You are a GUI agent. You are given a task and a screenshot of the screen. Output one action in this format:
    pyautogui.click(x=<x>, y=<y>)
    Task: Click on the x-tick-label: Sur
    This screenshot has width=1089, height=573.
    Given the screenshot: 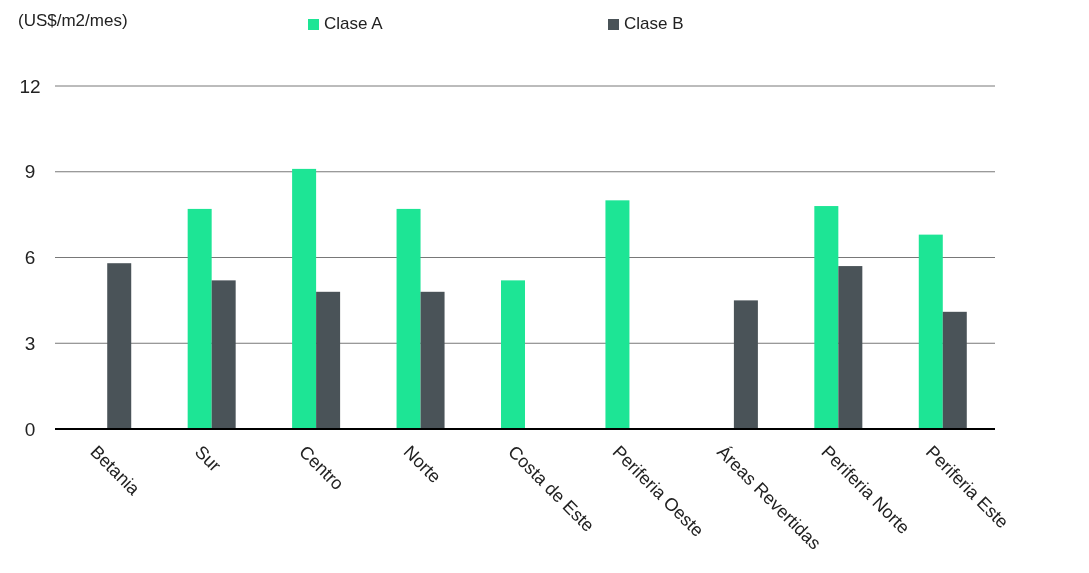 What is the action you would take?
    pyautogui.click(x=207, y=458)
    